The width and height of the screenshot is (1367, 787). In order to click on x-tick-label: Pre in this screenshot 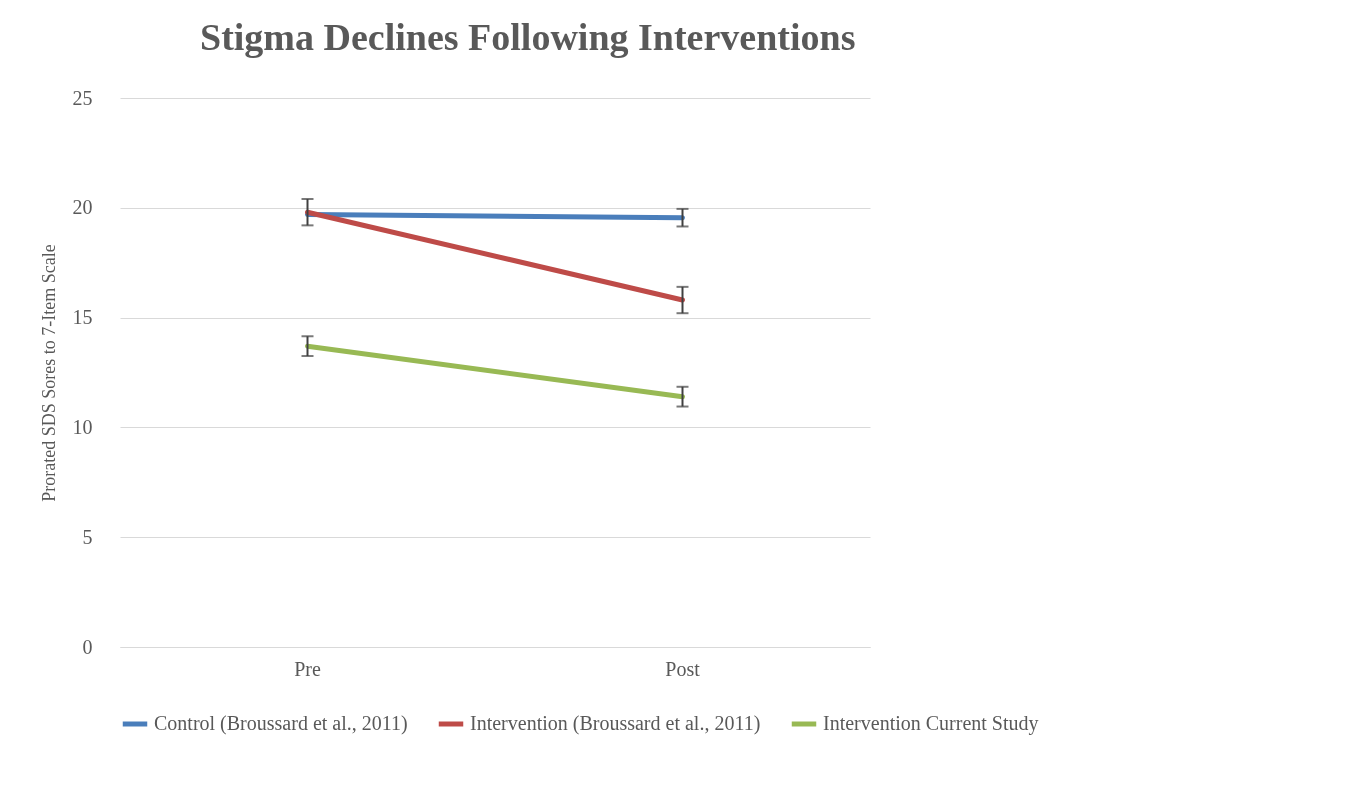, I will do `click(307, 668)`.